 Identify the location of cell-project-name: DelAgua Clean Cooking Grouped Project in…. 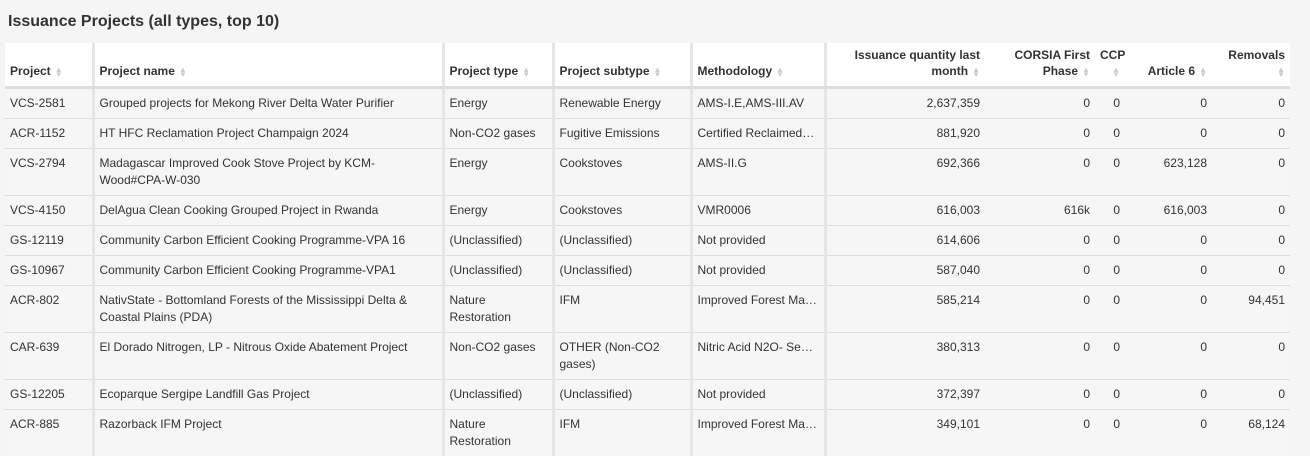
(268, 211).